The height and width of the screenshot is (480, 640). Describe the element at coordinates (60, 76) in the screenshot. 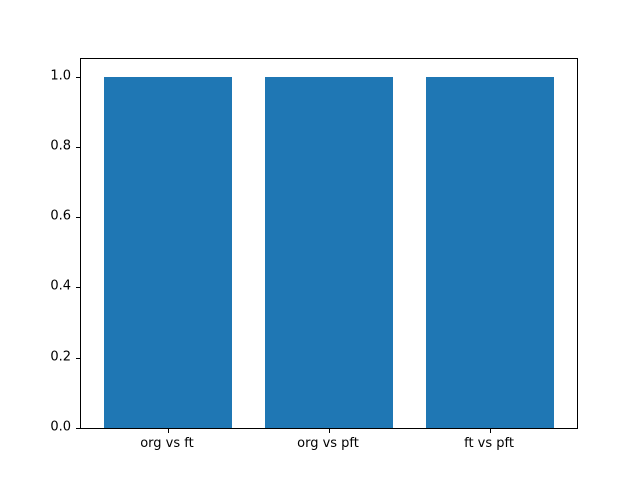

I see `y-tick-label: 1.0` at that location.